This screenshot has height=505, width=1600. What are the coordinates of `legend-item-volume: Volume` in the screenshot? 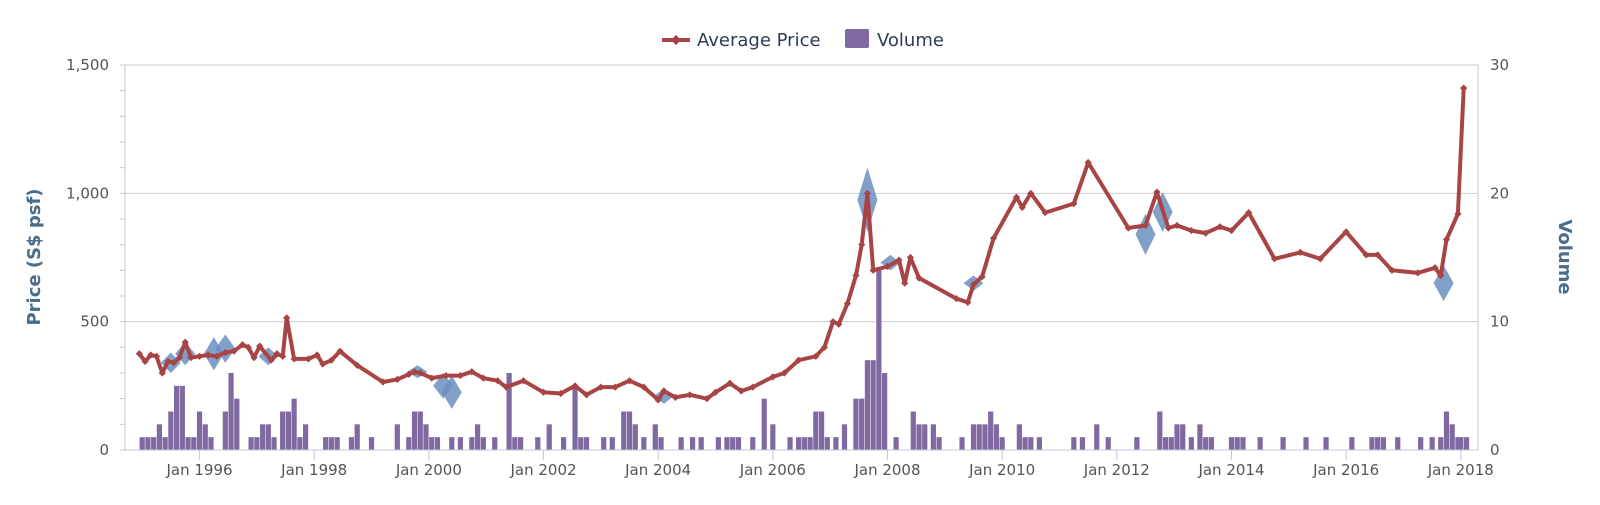 It's located at (894, 40).